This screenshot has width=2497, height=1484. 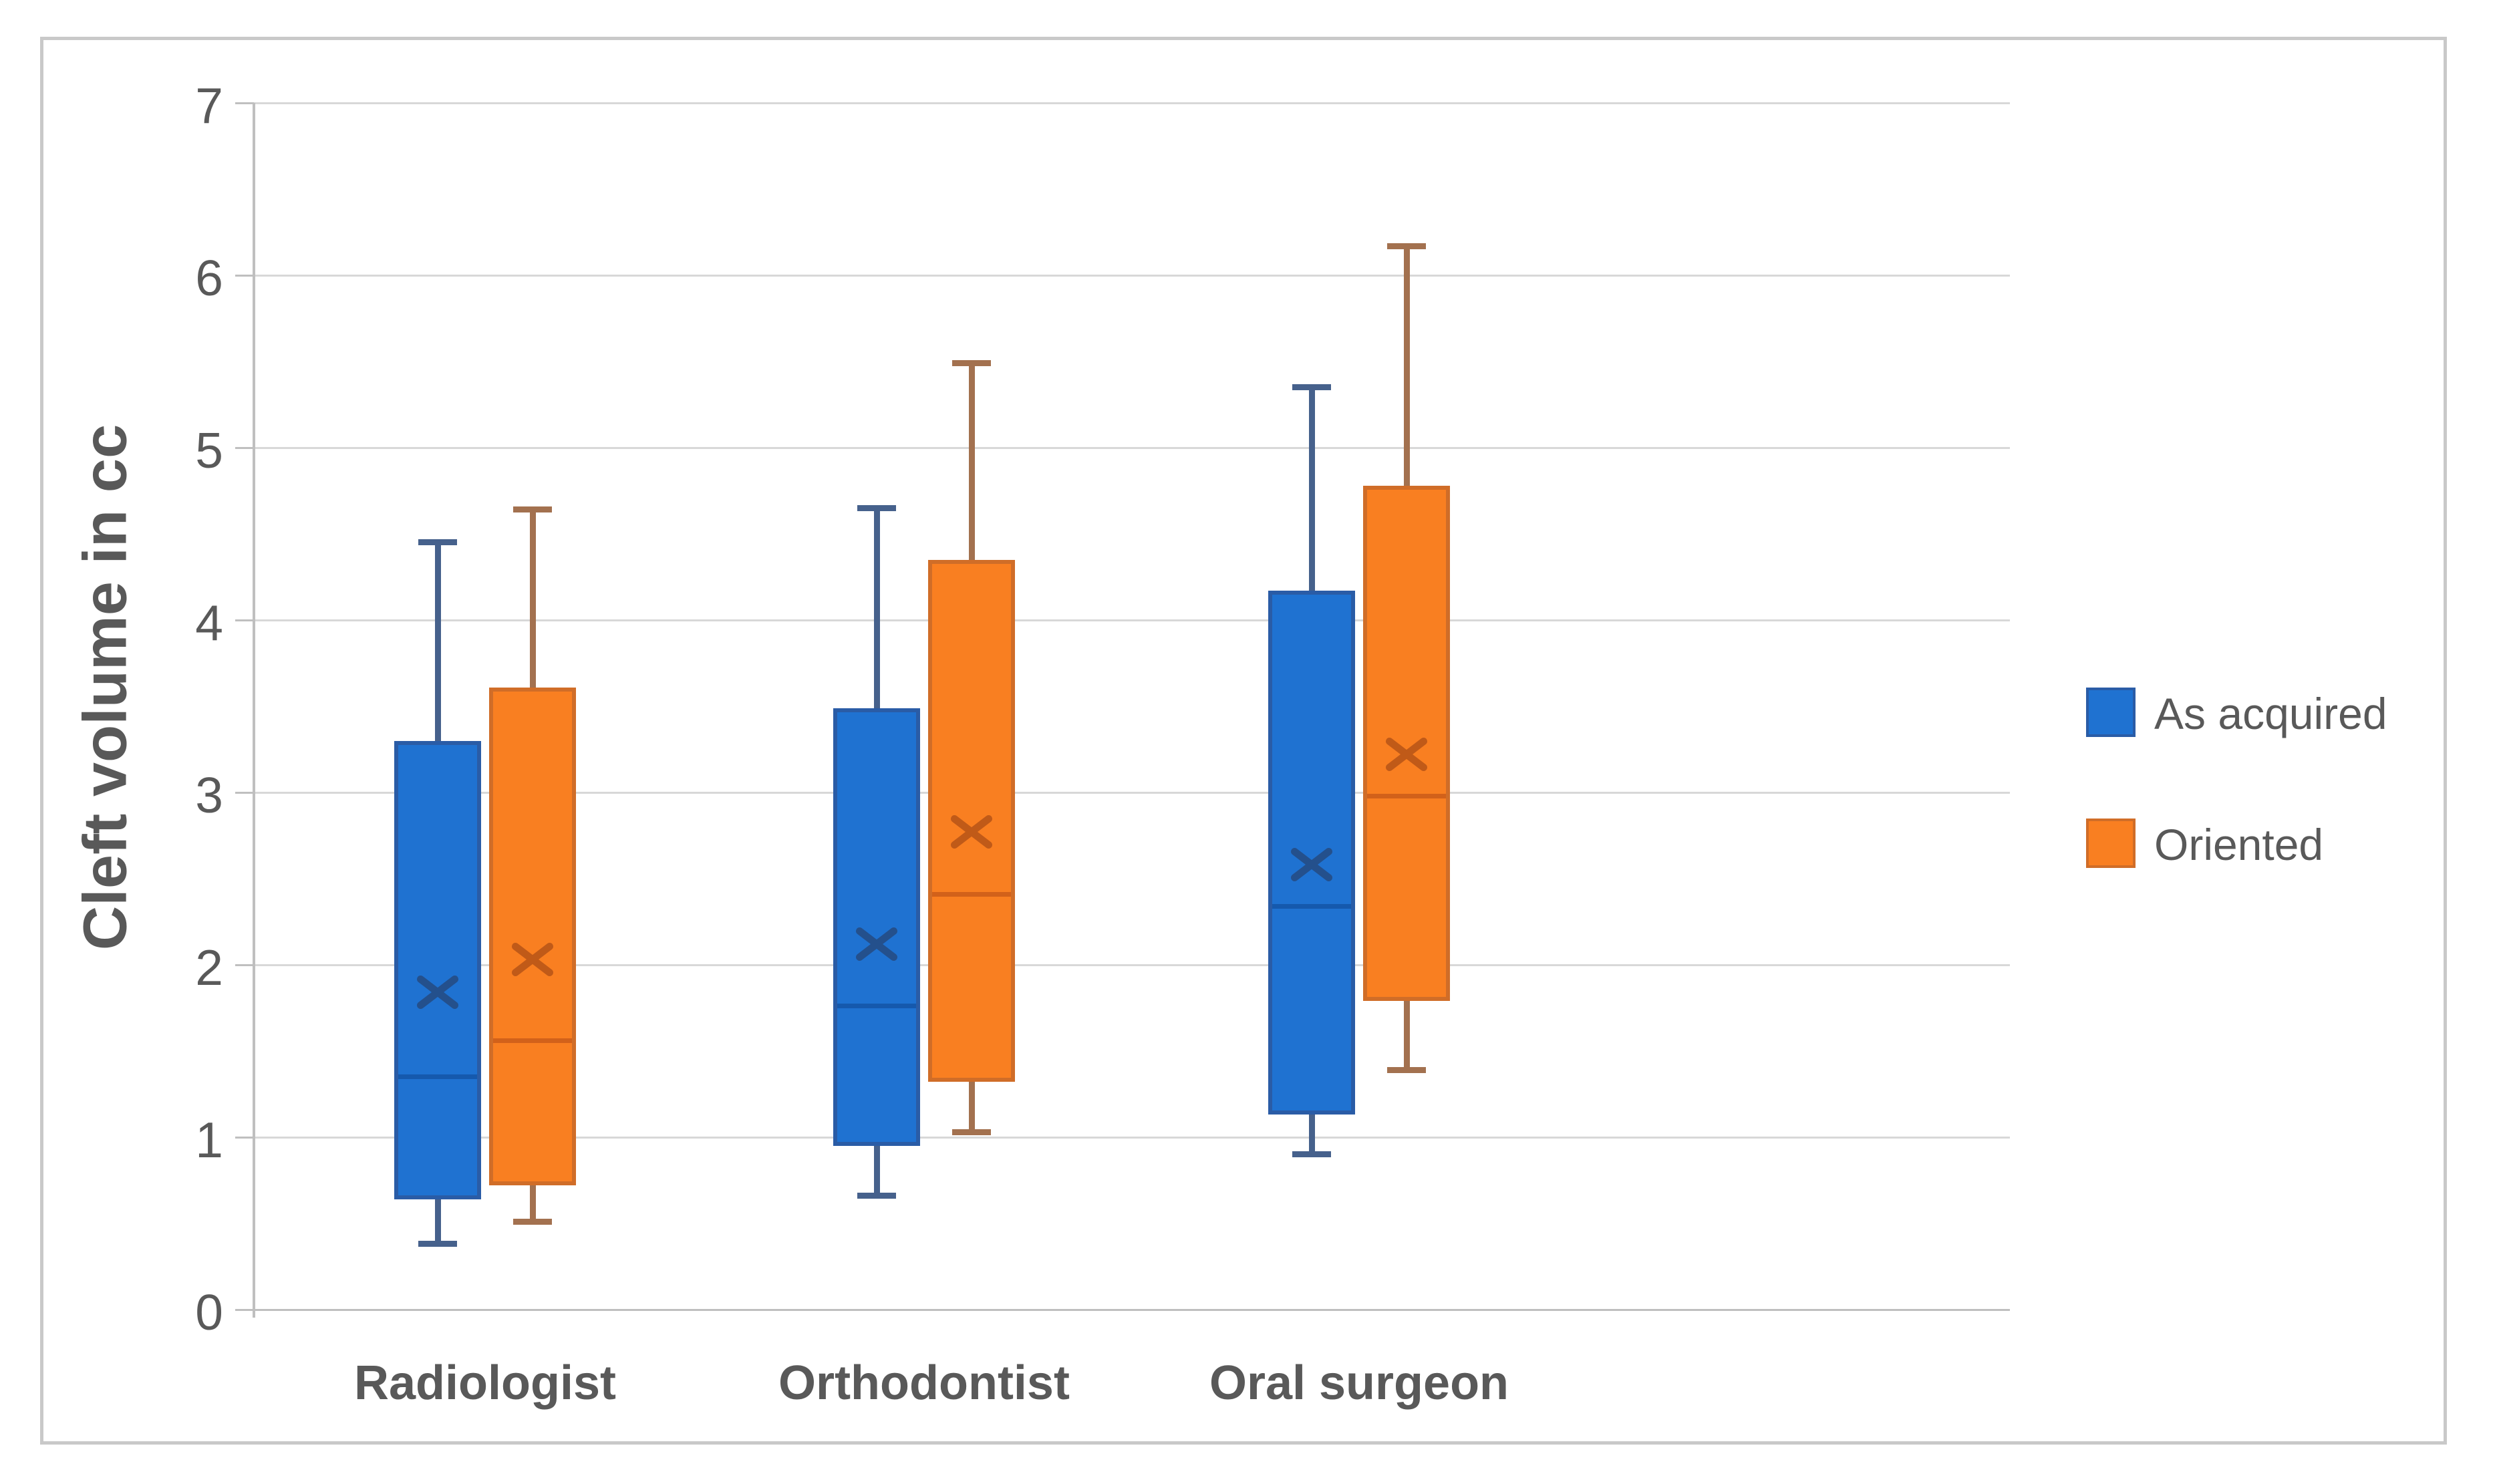 I want to click on y-tick-label: 4, so click(x=209, y=622).